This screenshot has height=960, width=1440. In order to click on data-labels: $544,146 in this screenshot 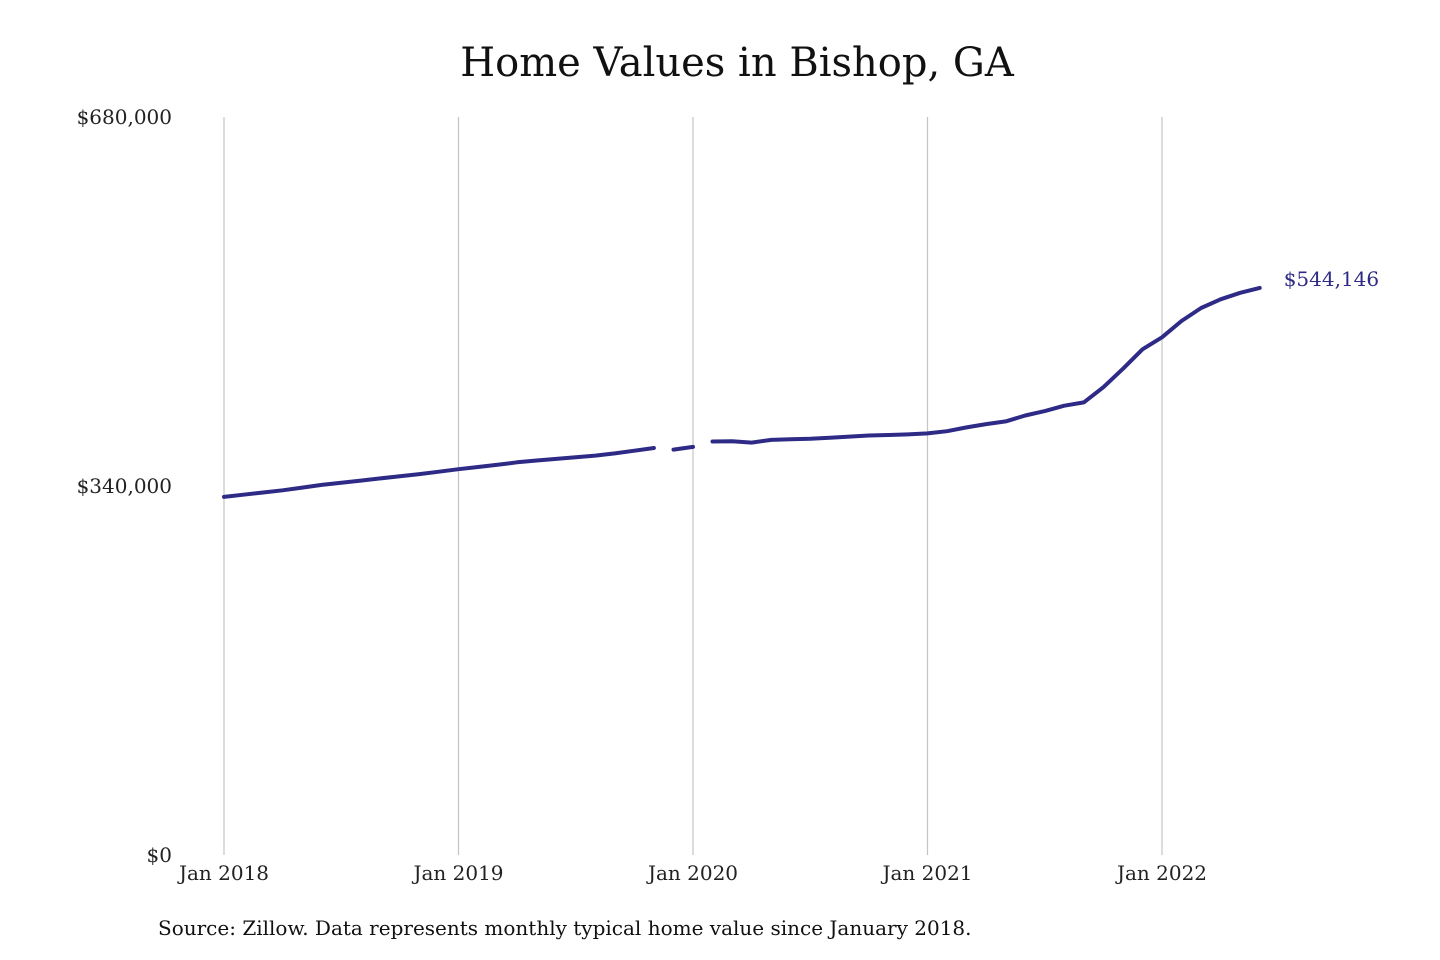, I will do `click(1331, 279)`.